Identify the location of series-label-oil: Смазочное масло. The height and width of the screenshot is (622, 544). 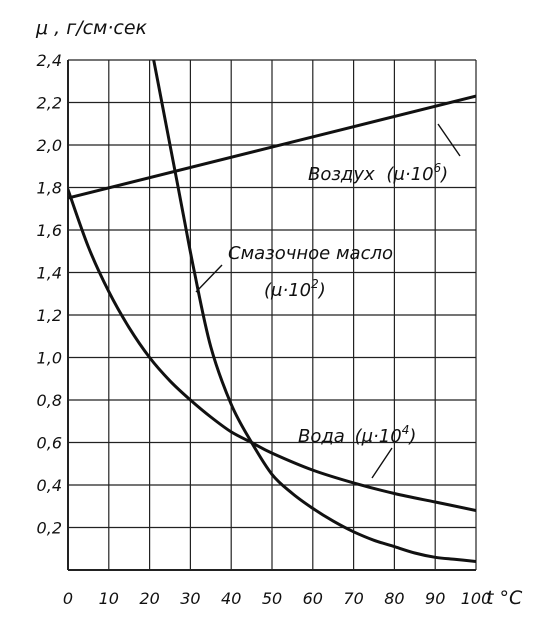
(310, 253).